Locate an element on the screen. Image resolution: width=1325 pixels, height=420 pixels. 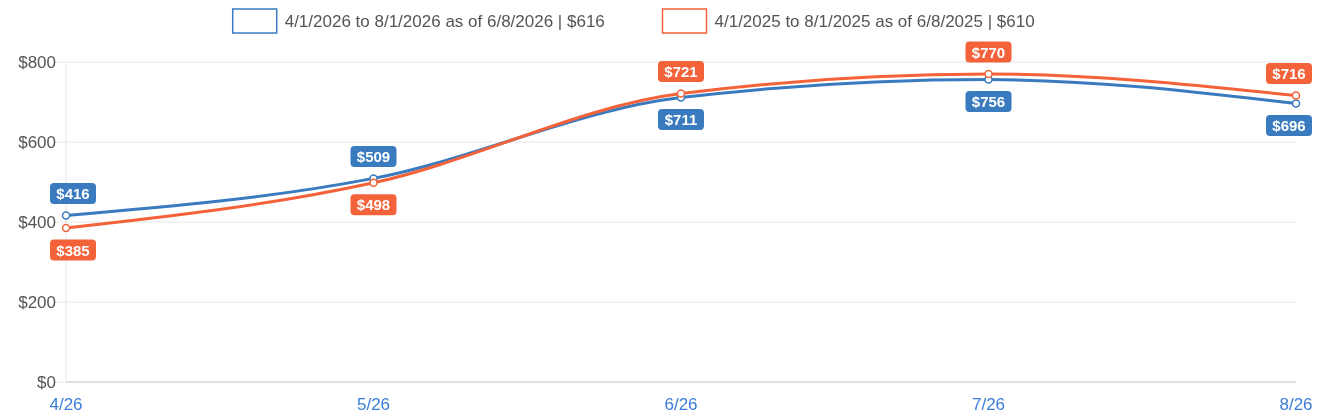
x-tick-label: 4/26 is located at coordinates (66, 404).